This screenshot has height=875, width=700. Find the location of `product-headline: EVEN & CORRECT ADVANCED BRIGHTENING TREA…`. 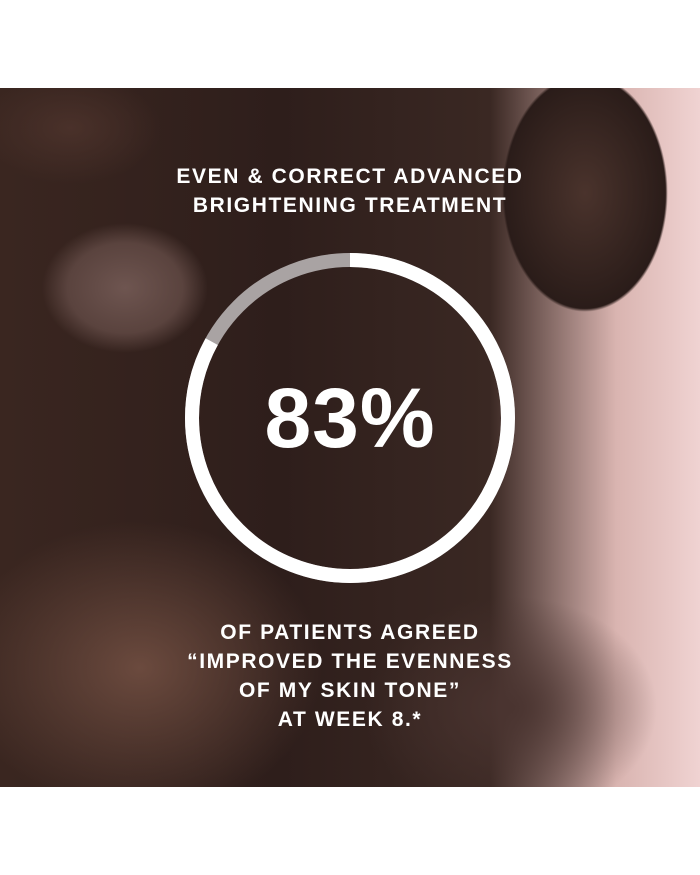

product-headline: EVEN & CORRECT ADVANCED BRIGHTENING TREA… is located at coordinates (350, 191).